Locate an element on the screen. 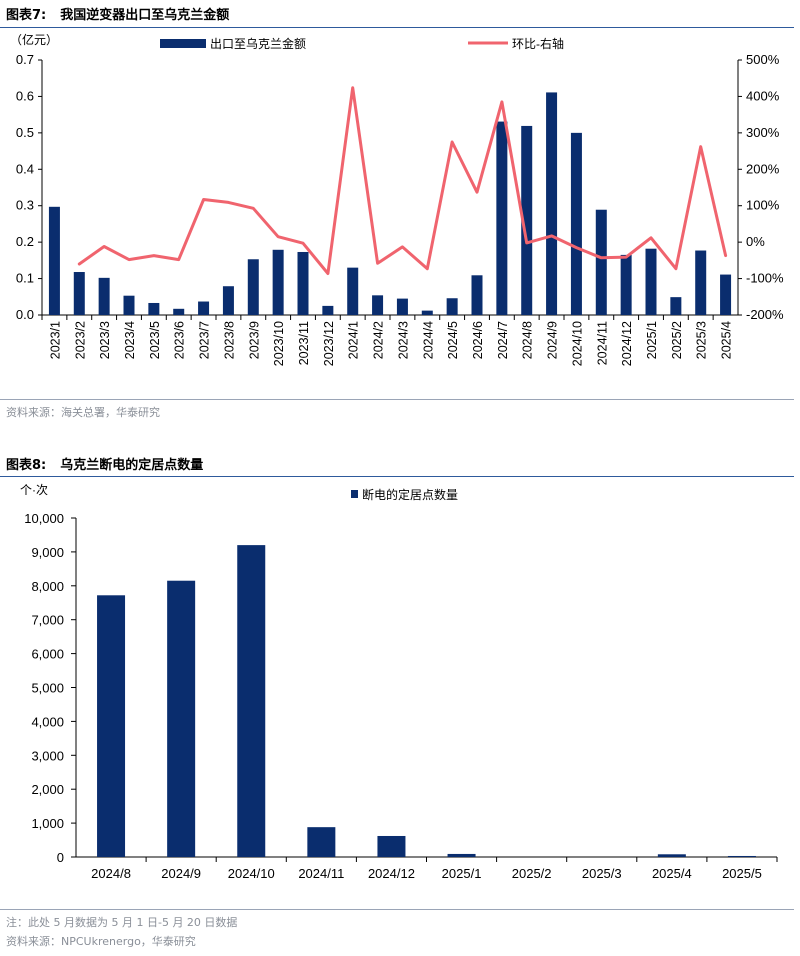 The height and width of the screenshot is (956, 800). figure-8-top-rule is located at coordinates (397, 476).